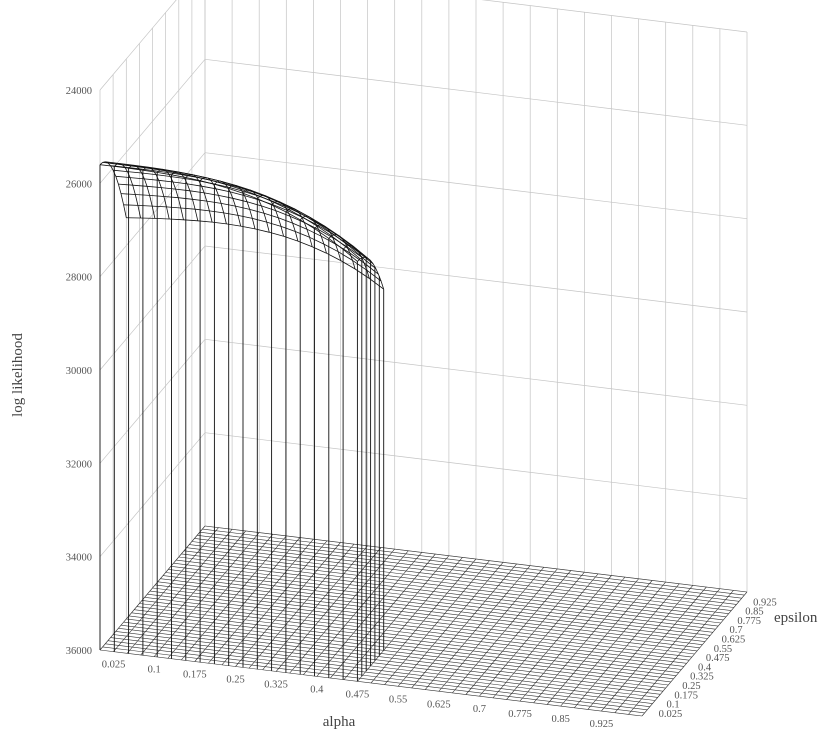 This screenshot has height=737, width=830. Describe the element at coordinates (736, 630) in the screenshot. I see `y-tick-label: 0.7` at that location.